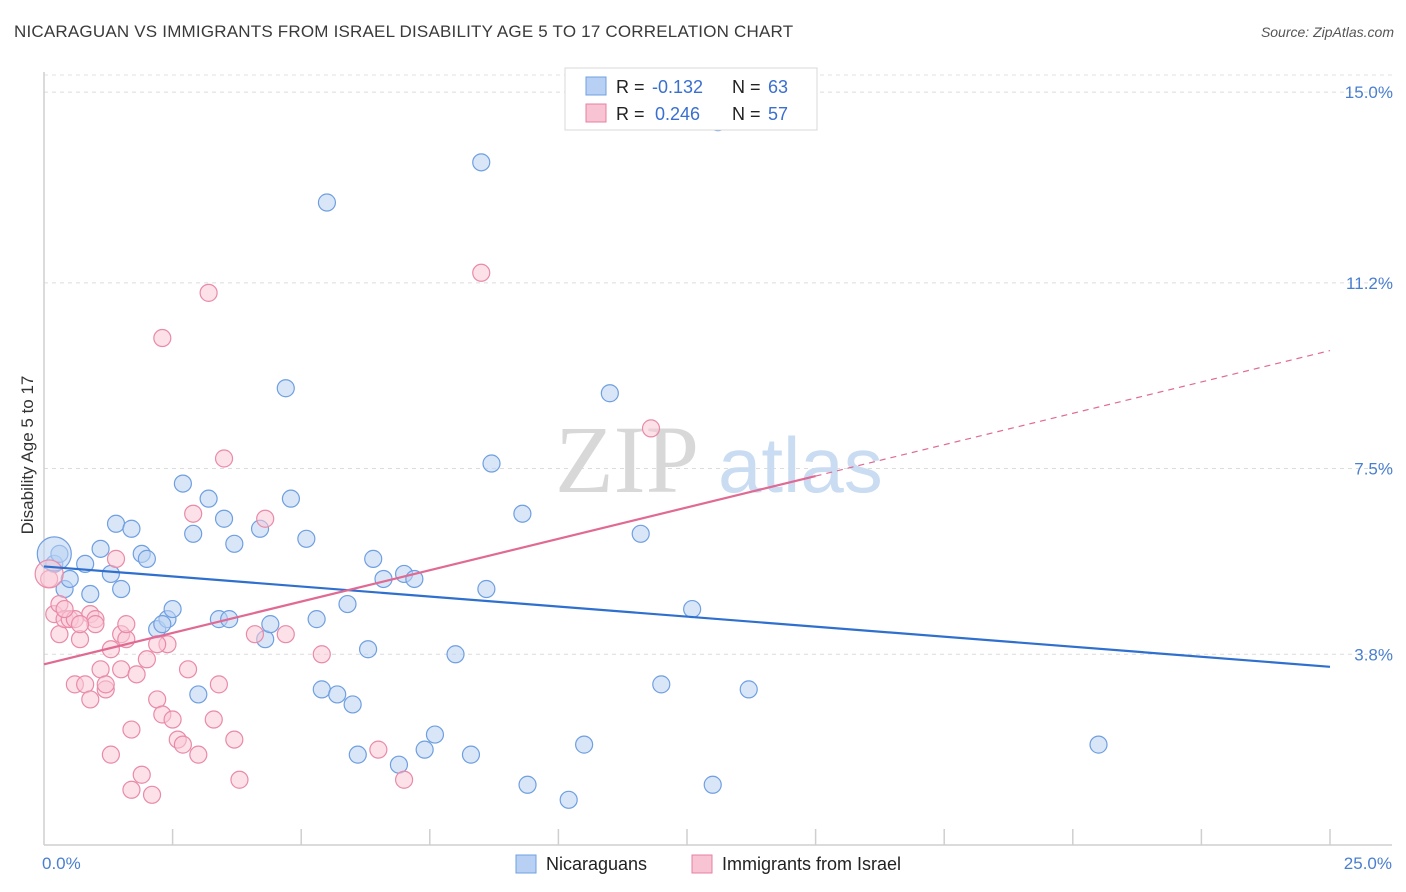  I want to click on legend-n-label-1: N =, so click(746, 87).